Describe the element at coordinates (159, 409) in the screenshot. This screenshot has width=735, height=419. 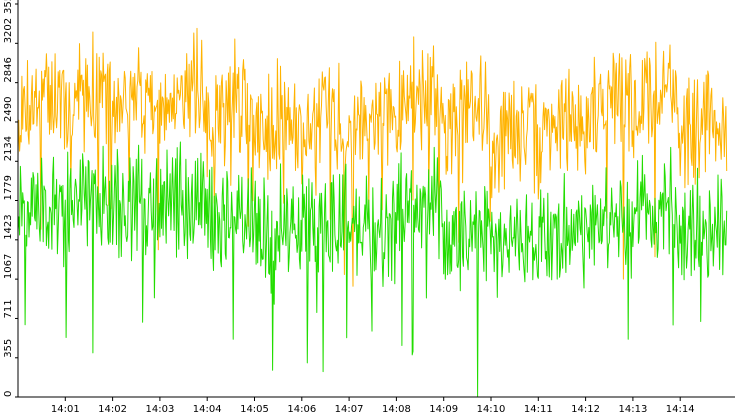
I see `x-tick-label: 14:03` at that location.